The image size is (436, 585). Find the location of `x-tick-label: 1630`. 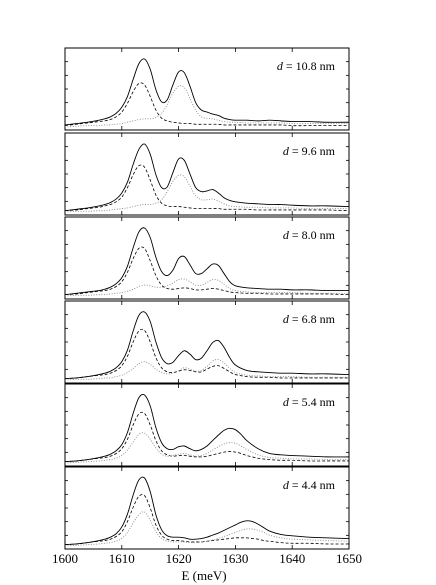

x-tick-label: 1630 is located at coordinates (235, 558).